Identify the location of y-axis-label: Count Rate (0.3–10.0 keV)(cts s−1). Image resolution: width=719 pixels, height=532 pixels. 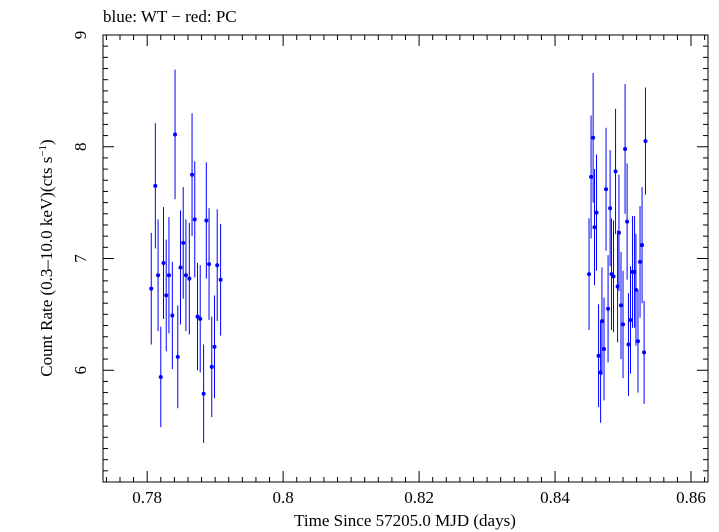
(46, 257).